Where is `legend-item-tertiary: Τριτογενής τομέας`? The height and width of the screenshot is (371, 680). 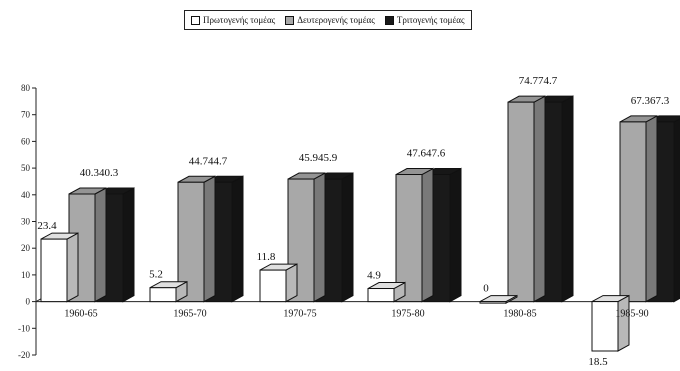
legend-item-tertiary: Τριτογενής τομέας is located at coordinates (424, 20).